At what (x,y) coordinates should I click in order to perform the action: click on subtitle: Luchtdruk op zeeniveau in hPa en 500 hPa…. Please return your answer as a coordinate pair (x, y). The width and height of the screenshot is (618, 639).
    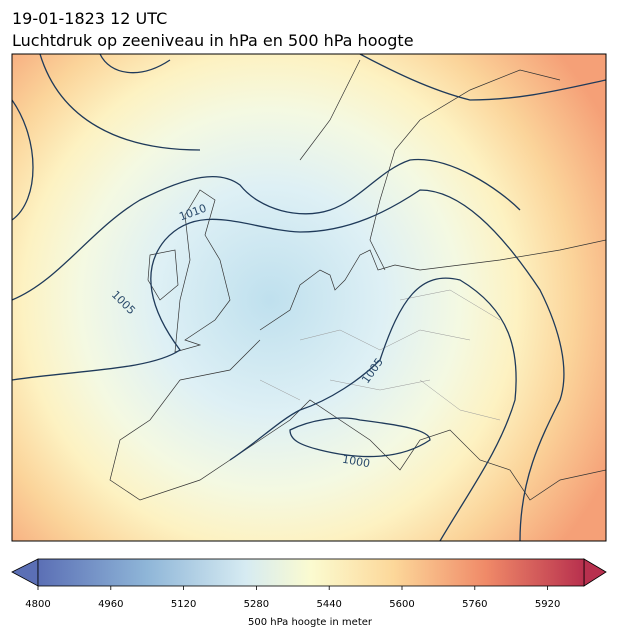
    Looking at the image, I should click on (213, 40).